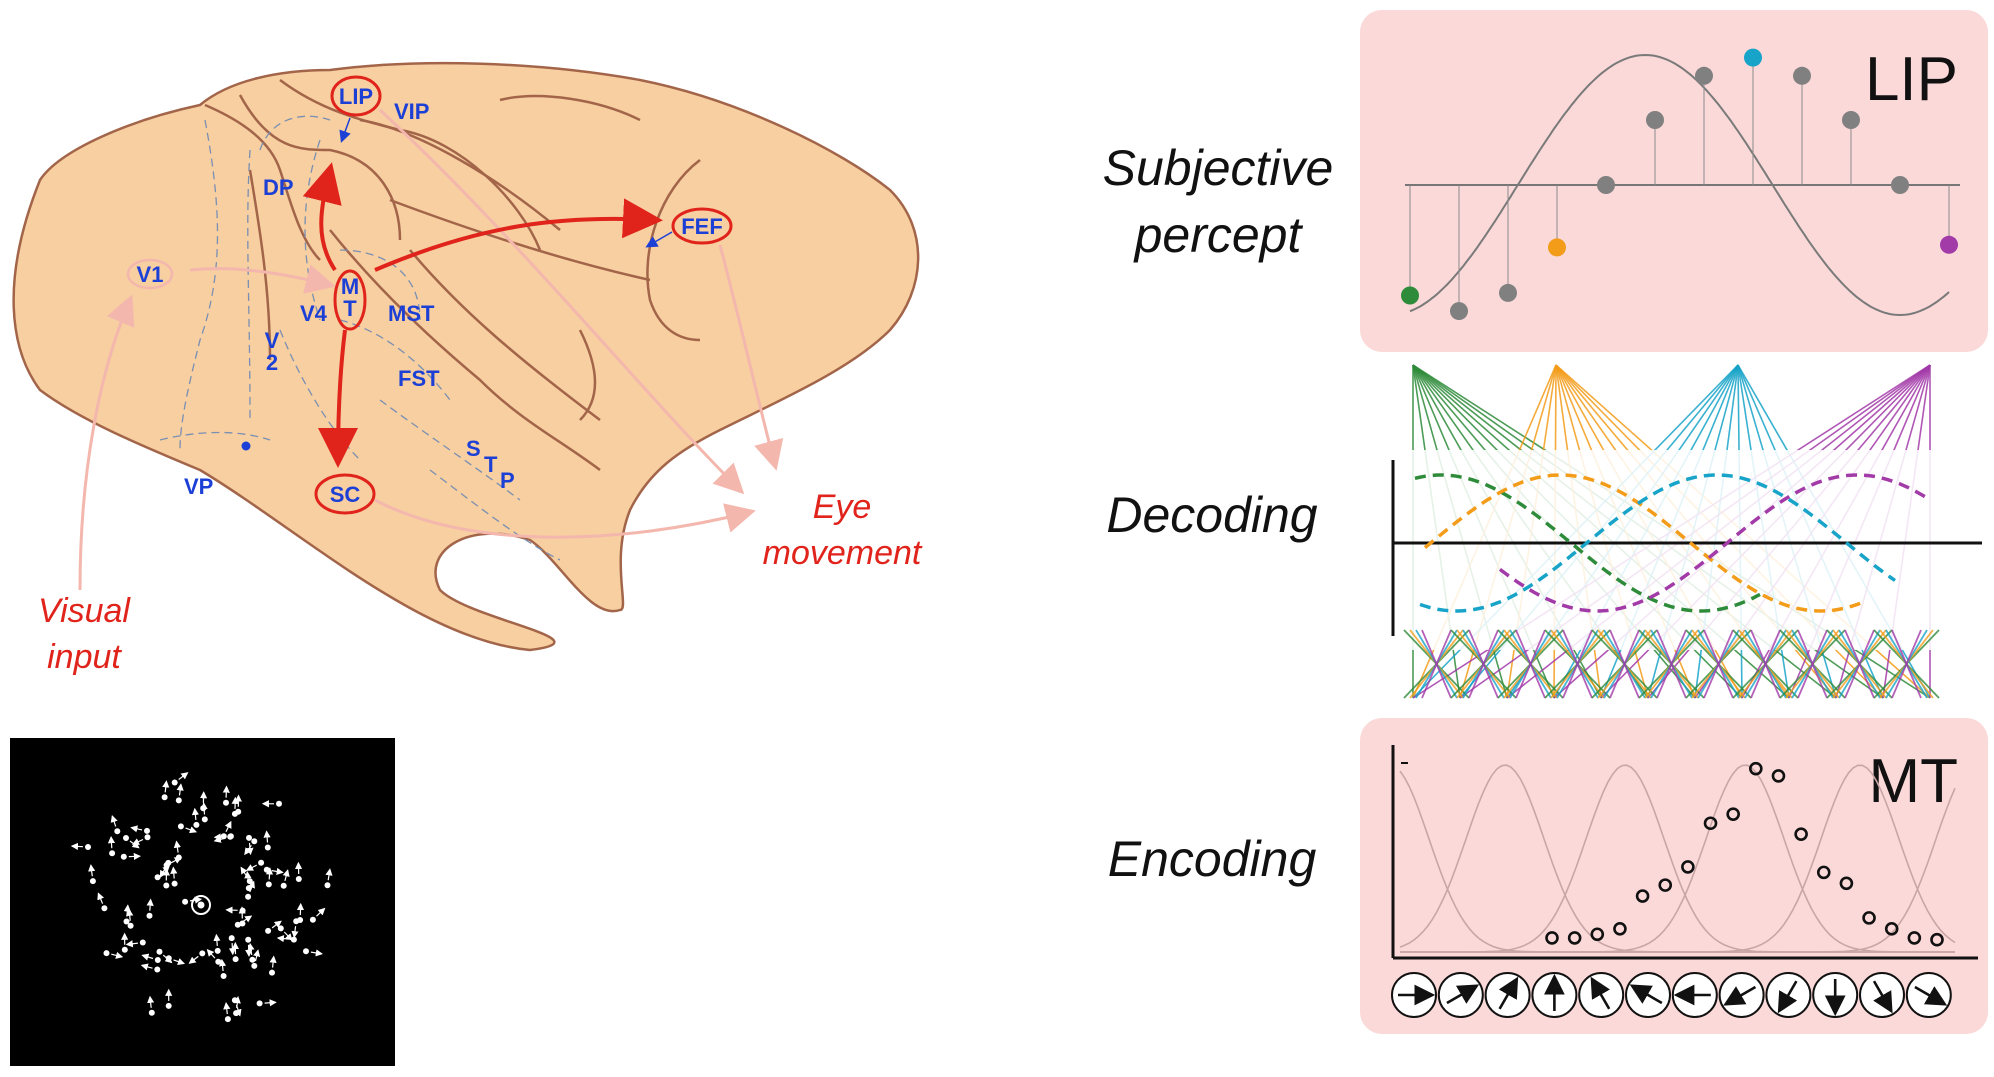  I want to click on vp-dot, so click(246, 446).